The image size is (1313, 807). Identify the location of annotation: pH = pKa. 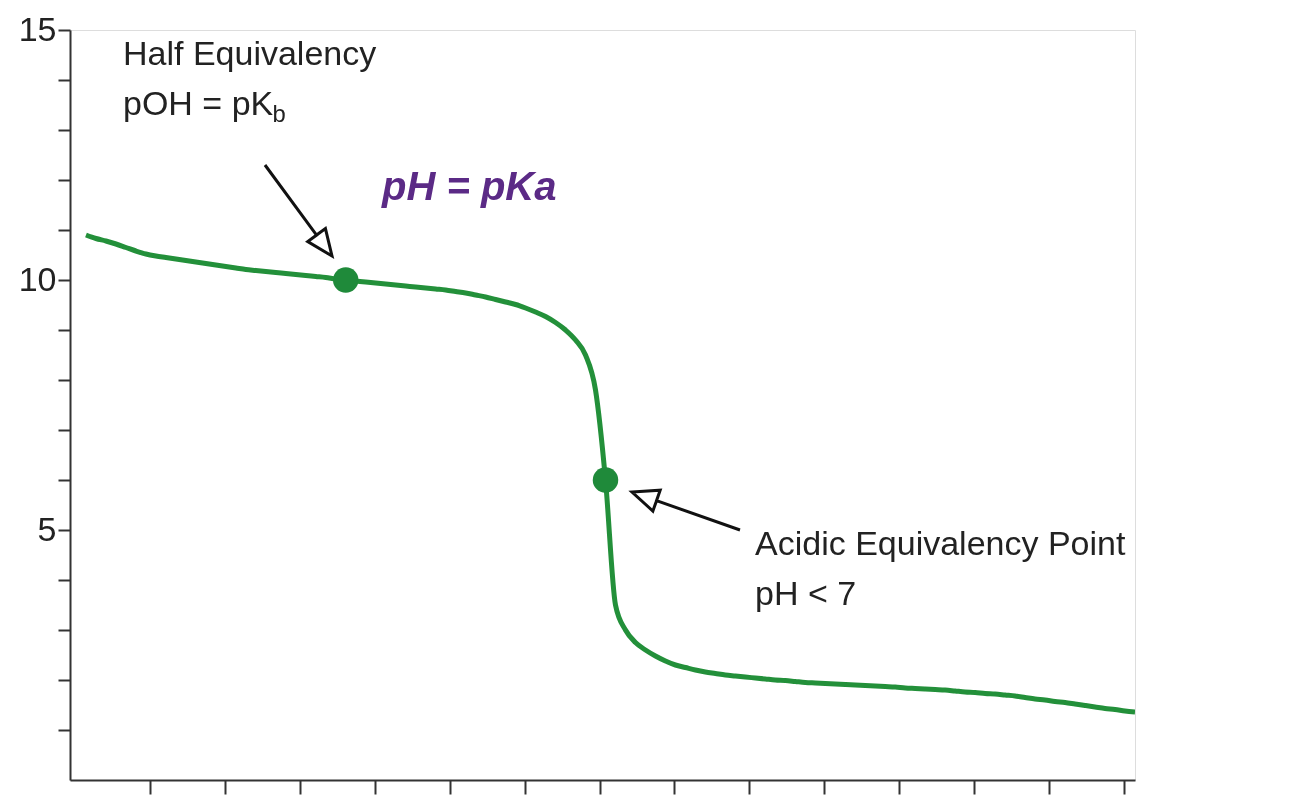
(469, 186).